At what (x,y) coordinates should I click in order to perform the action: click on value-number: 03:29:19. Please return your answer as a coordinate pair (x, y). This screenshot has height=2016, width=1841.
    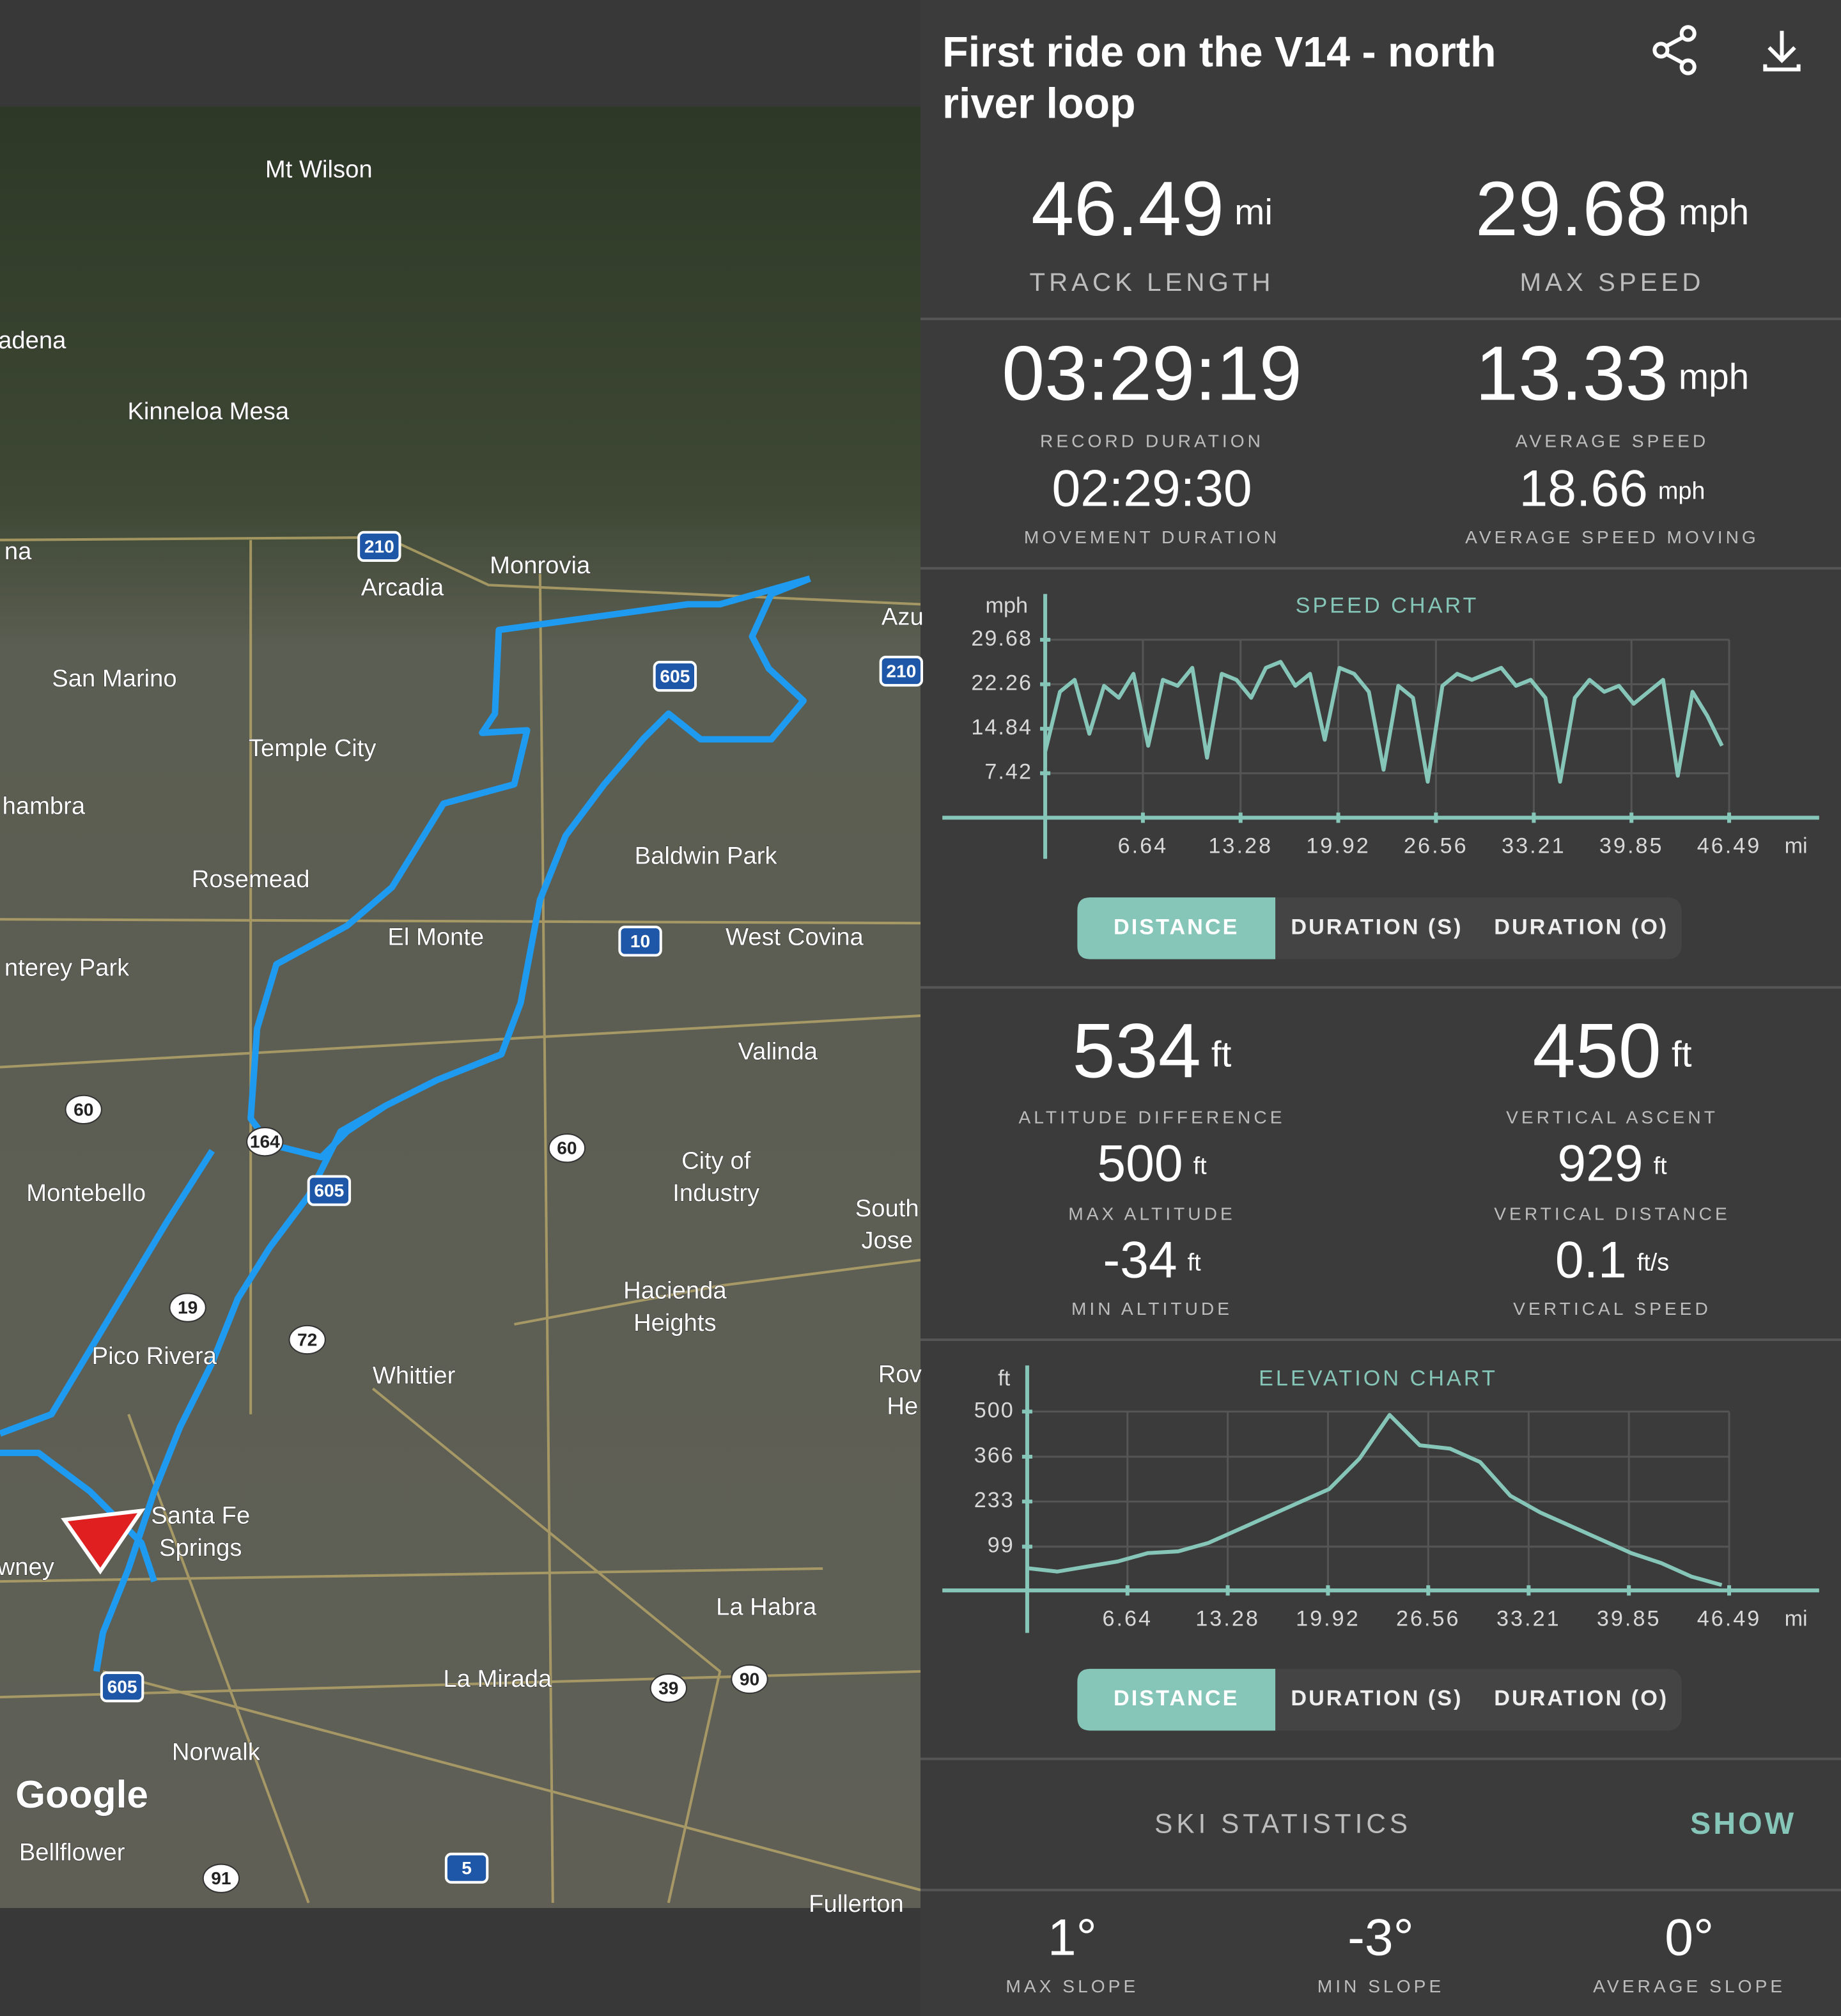
    Looking at the image, I should click on (1152, 373).